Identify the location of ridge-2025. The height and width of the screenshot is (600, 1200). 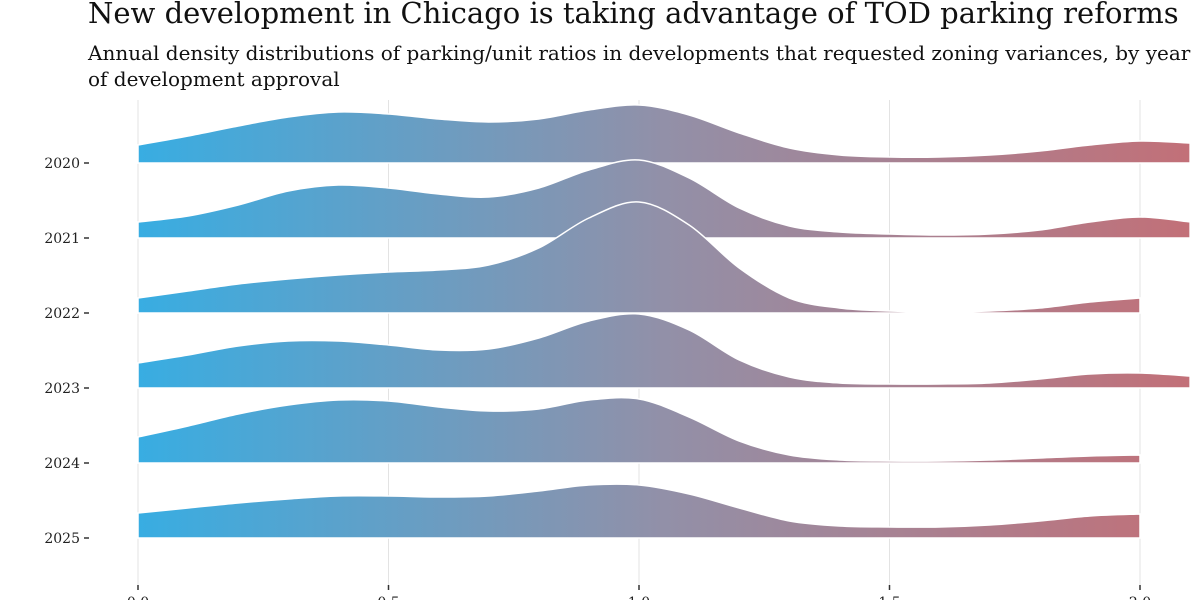
(639, 511).